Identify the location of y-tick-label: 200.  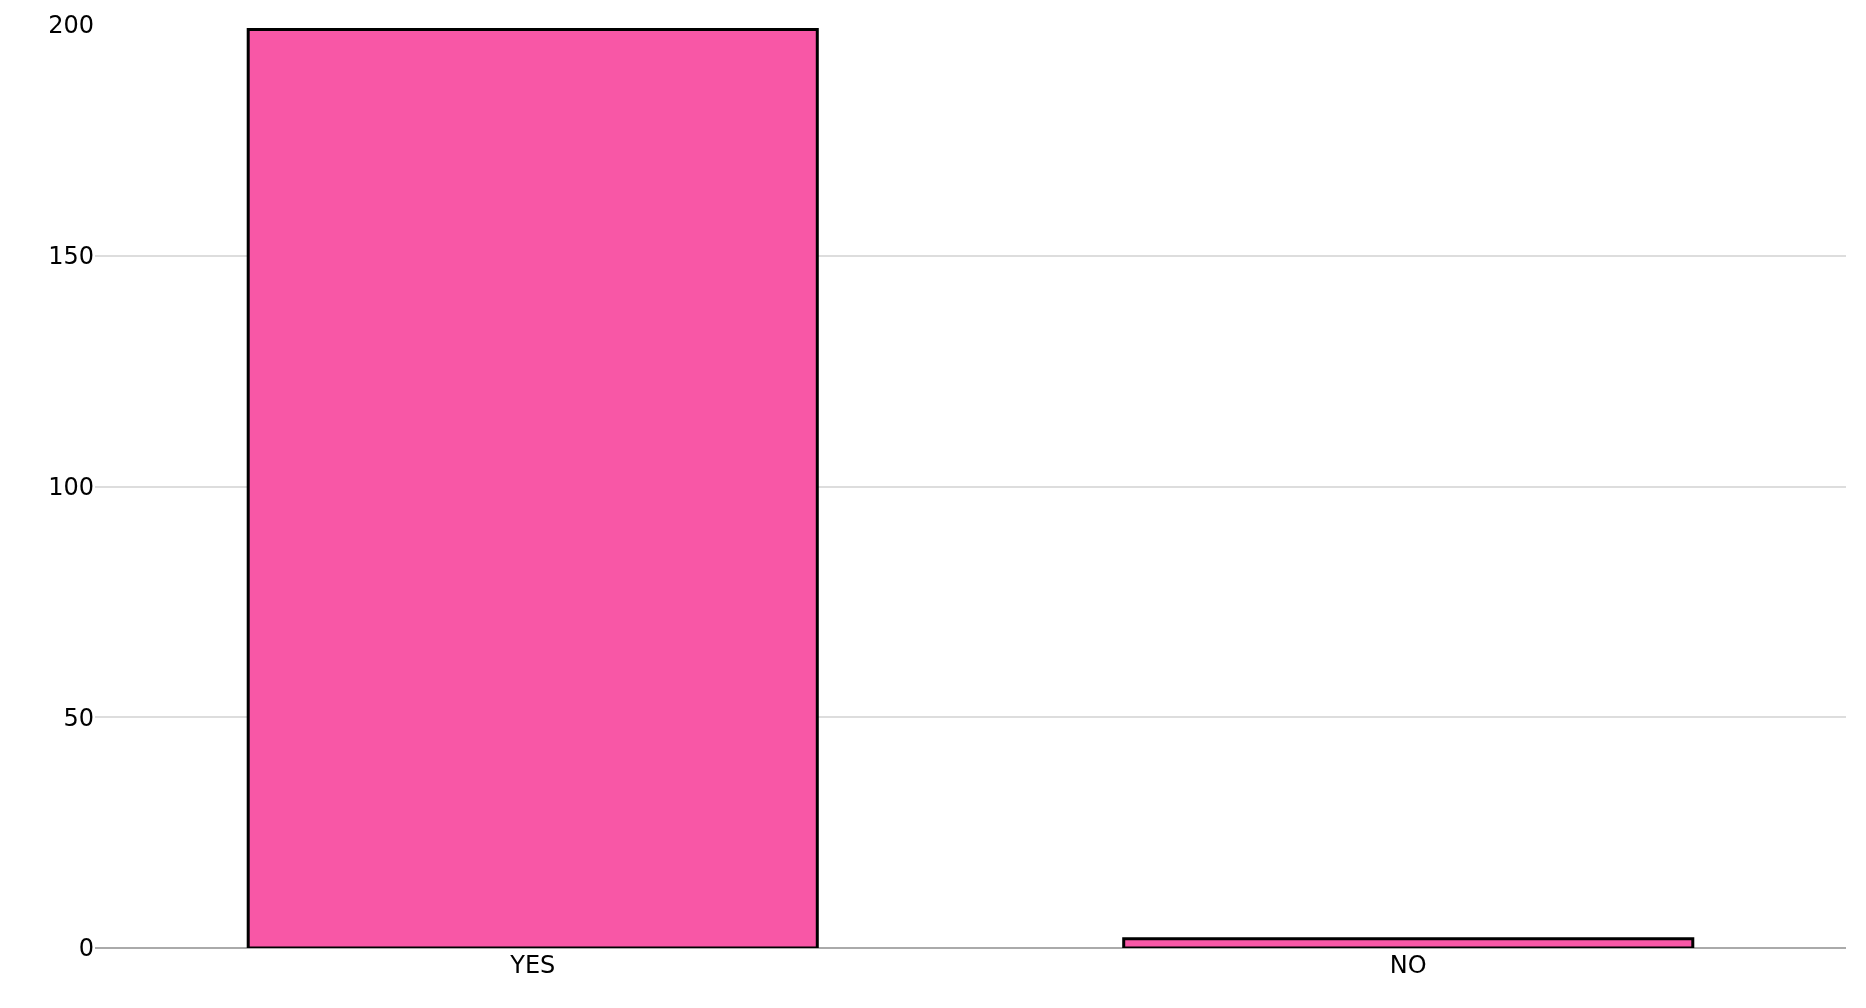
(71, 25).